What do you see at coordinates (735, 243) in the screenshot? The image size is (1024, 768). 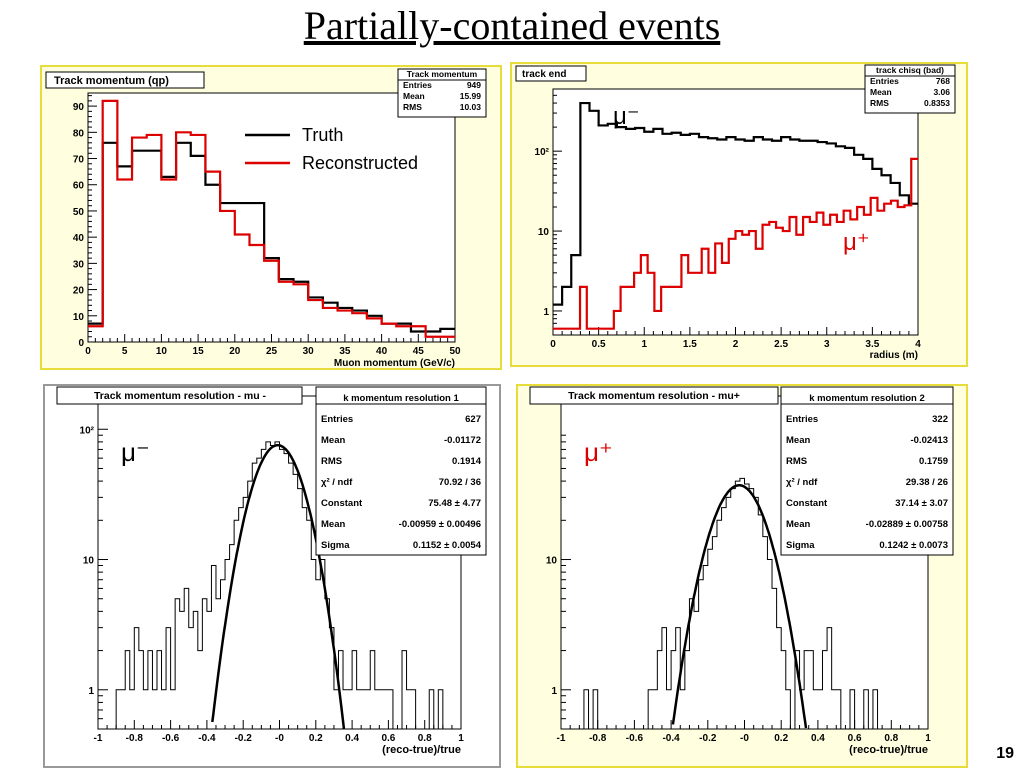 I see `series-line-mu-plus` at bounding box center [735, 243].